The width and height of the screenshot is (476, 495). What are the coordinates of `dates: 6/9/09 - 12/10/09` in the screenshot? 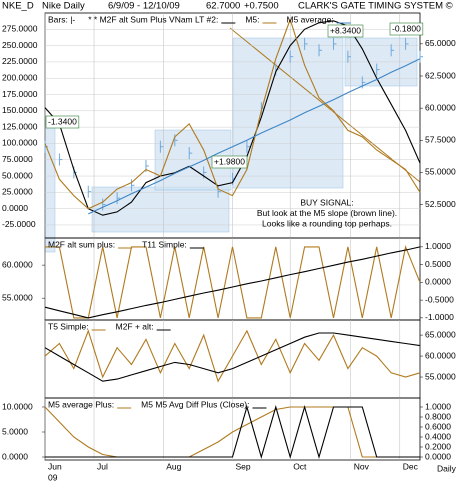 It's located at (144, 6).